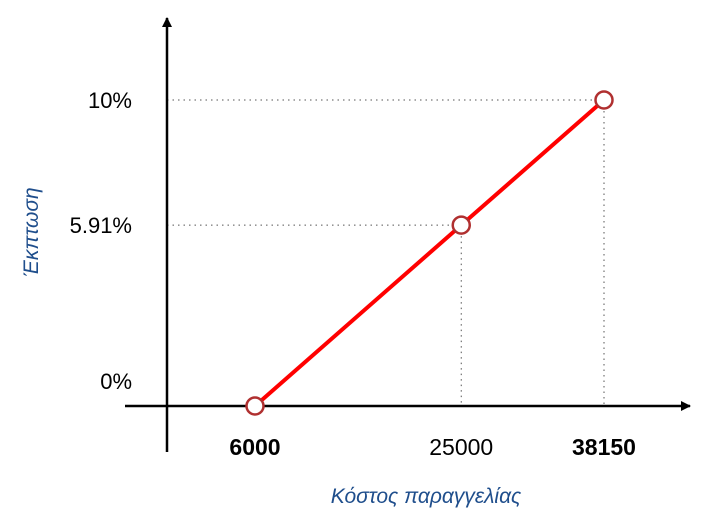 The height and width of the screenshot is (523, 704). What do you see at coordinates (110, 100) in the screenshot?
I see `y-tick-label: 10%` at bounding box center [110, 100].